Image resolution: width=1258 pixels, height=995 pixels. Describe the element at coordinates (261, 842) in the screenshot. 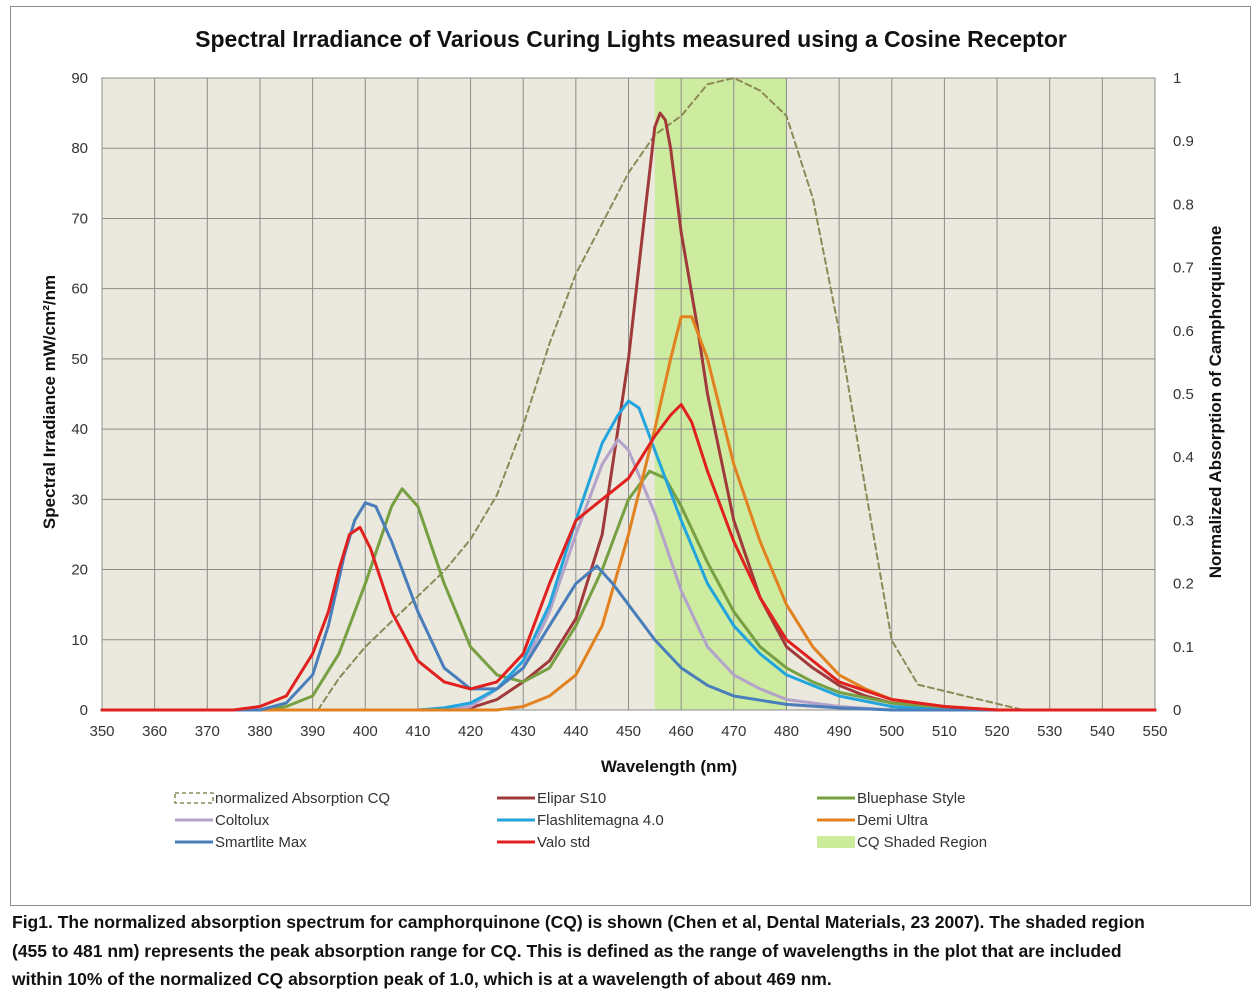

I see `legend-label: Smartlite Max` at that location.